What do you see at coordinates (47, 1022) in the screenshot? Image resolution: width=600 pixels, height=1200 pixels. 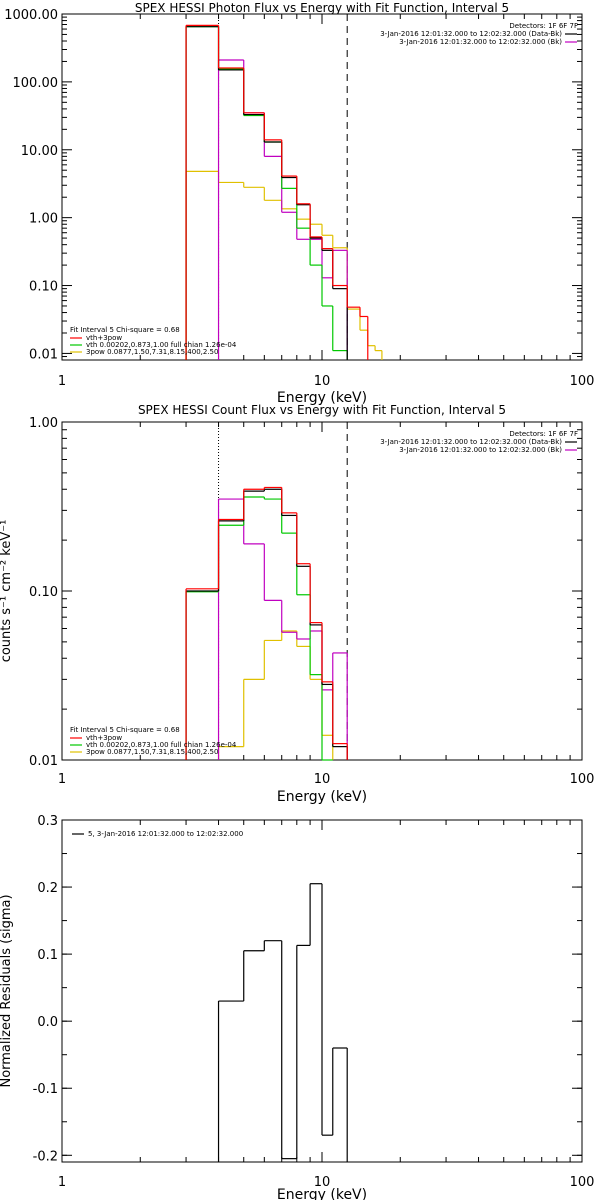 I see `y-tick-label: 0.0` at bounding box center [47, 1022].